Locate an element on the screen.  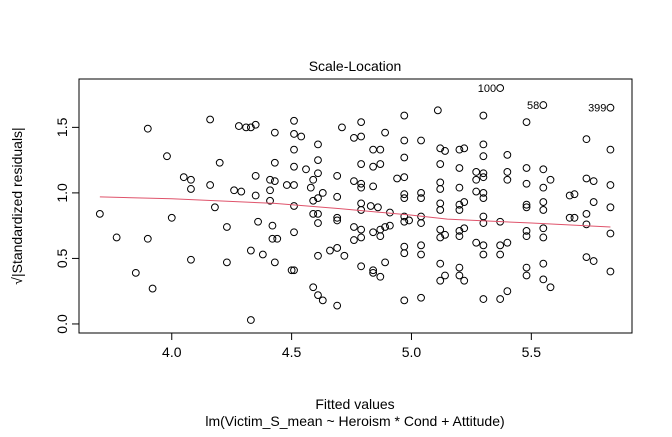
y-axis-label: √|Standardized residuals| is located at coordinates (17, 205).